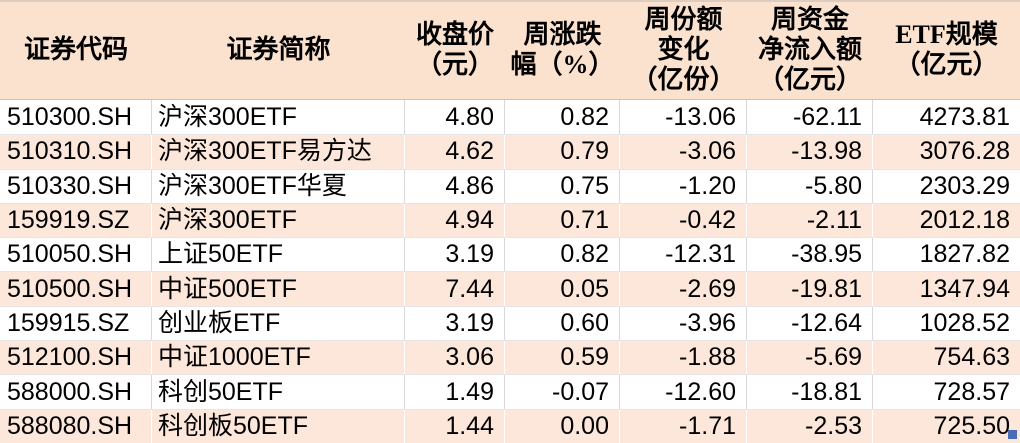  Describe the element at coordinates (562, 392) in the screenshot. I see `cell-weekly_change_pct: -0.07` at that location.